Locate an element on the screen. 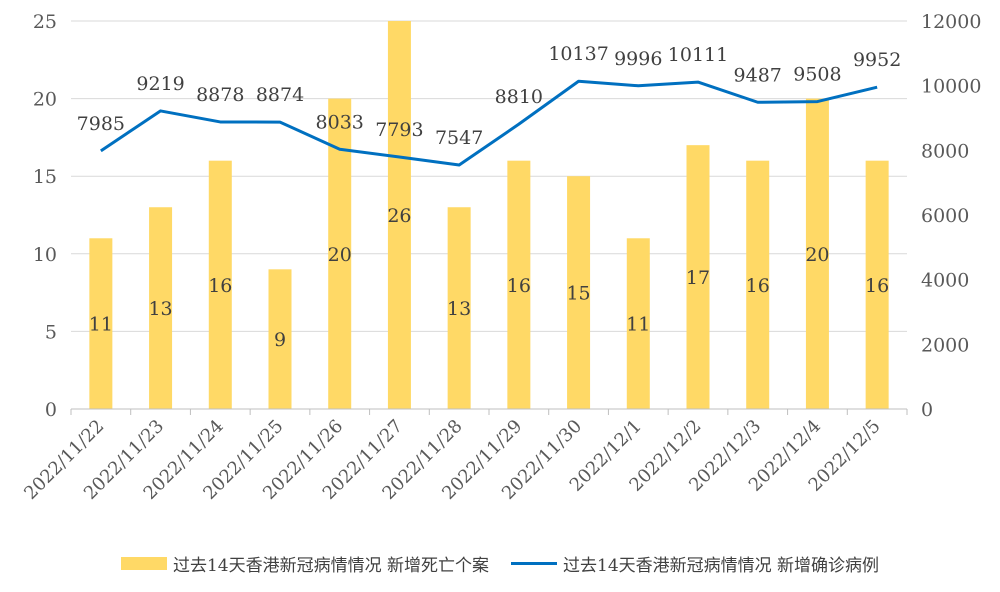  legend-label-deaths: 过去14天香港新冠病情情况 新增死亡个案 is located at coordinates (330, 565).